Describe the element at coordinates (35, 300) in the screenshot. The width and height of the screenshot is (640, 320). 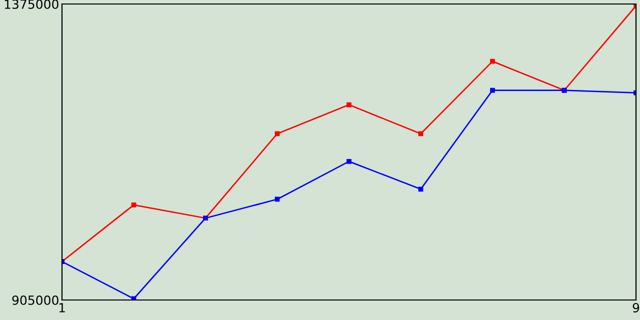
I see `y-tick-label: 905000` at that location.